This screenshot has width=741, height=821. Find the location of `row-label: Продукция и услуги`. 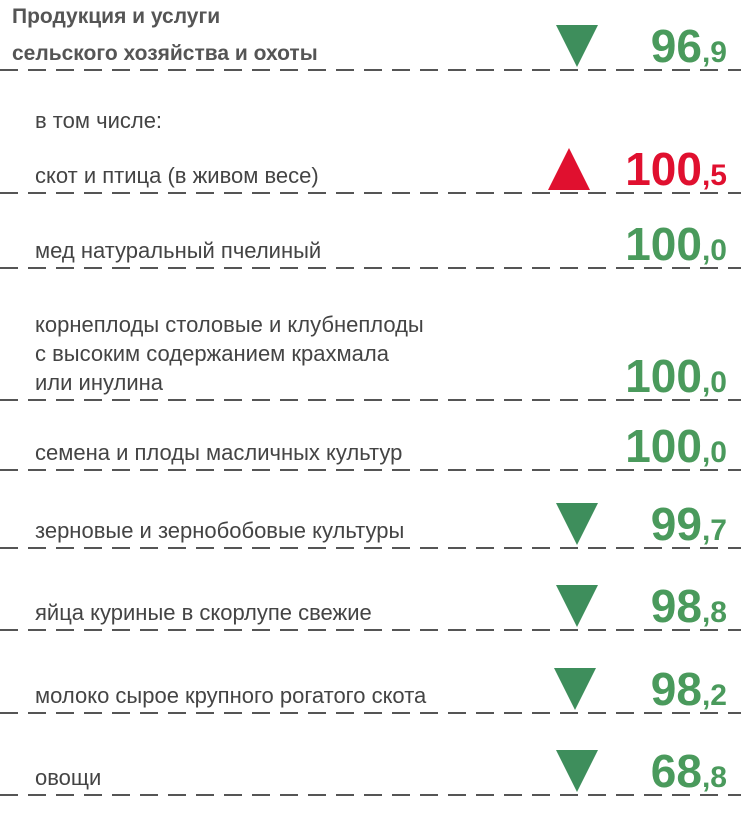

row-label: Продукция и услуги is located at coordinates (116, 16).